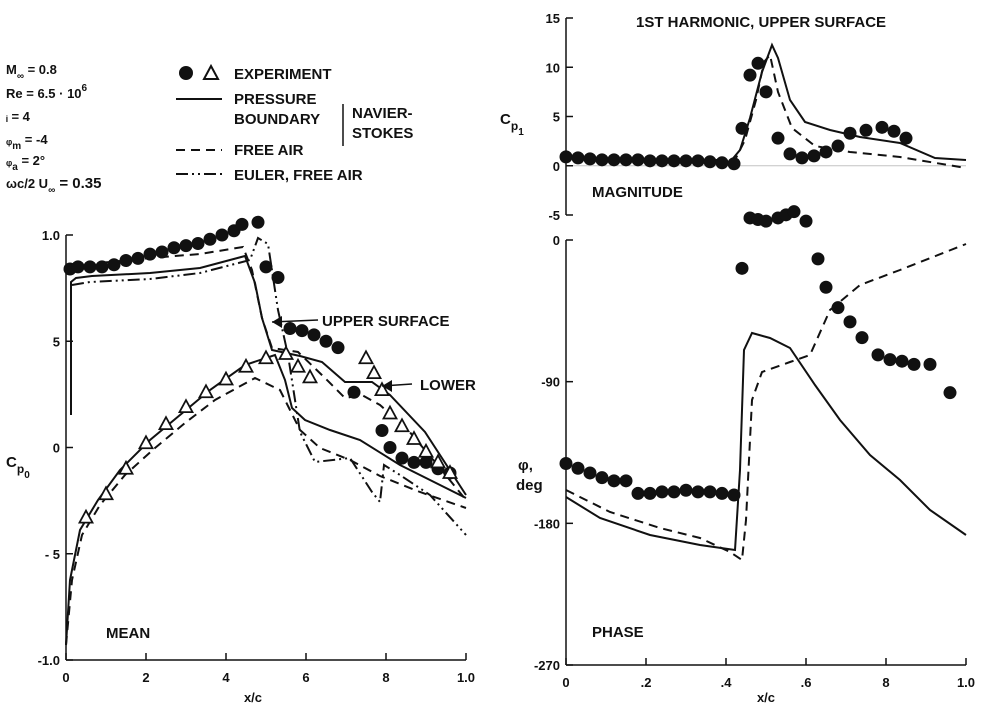 This screenshot has height=707, width=984. What do you see at coordinates (382, 113) in the screenshot?
I see `legend-navier-label-1: NAVIER-` at bounding box center [382, 113].